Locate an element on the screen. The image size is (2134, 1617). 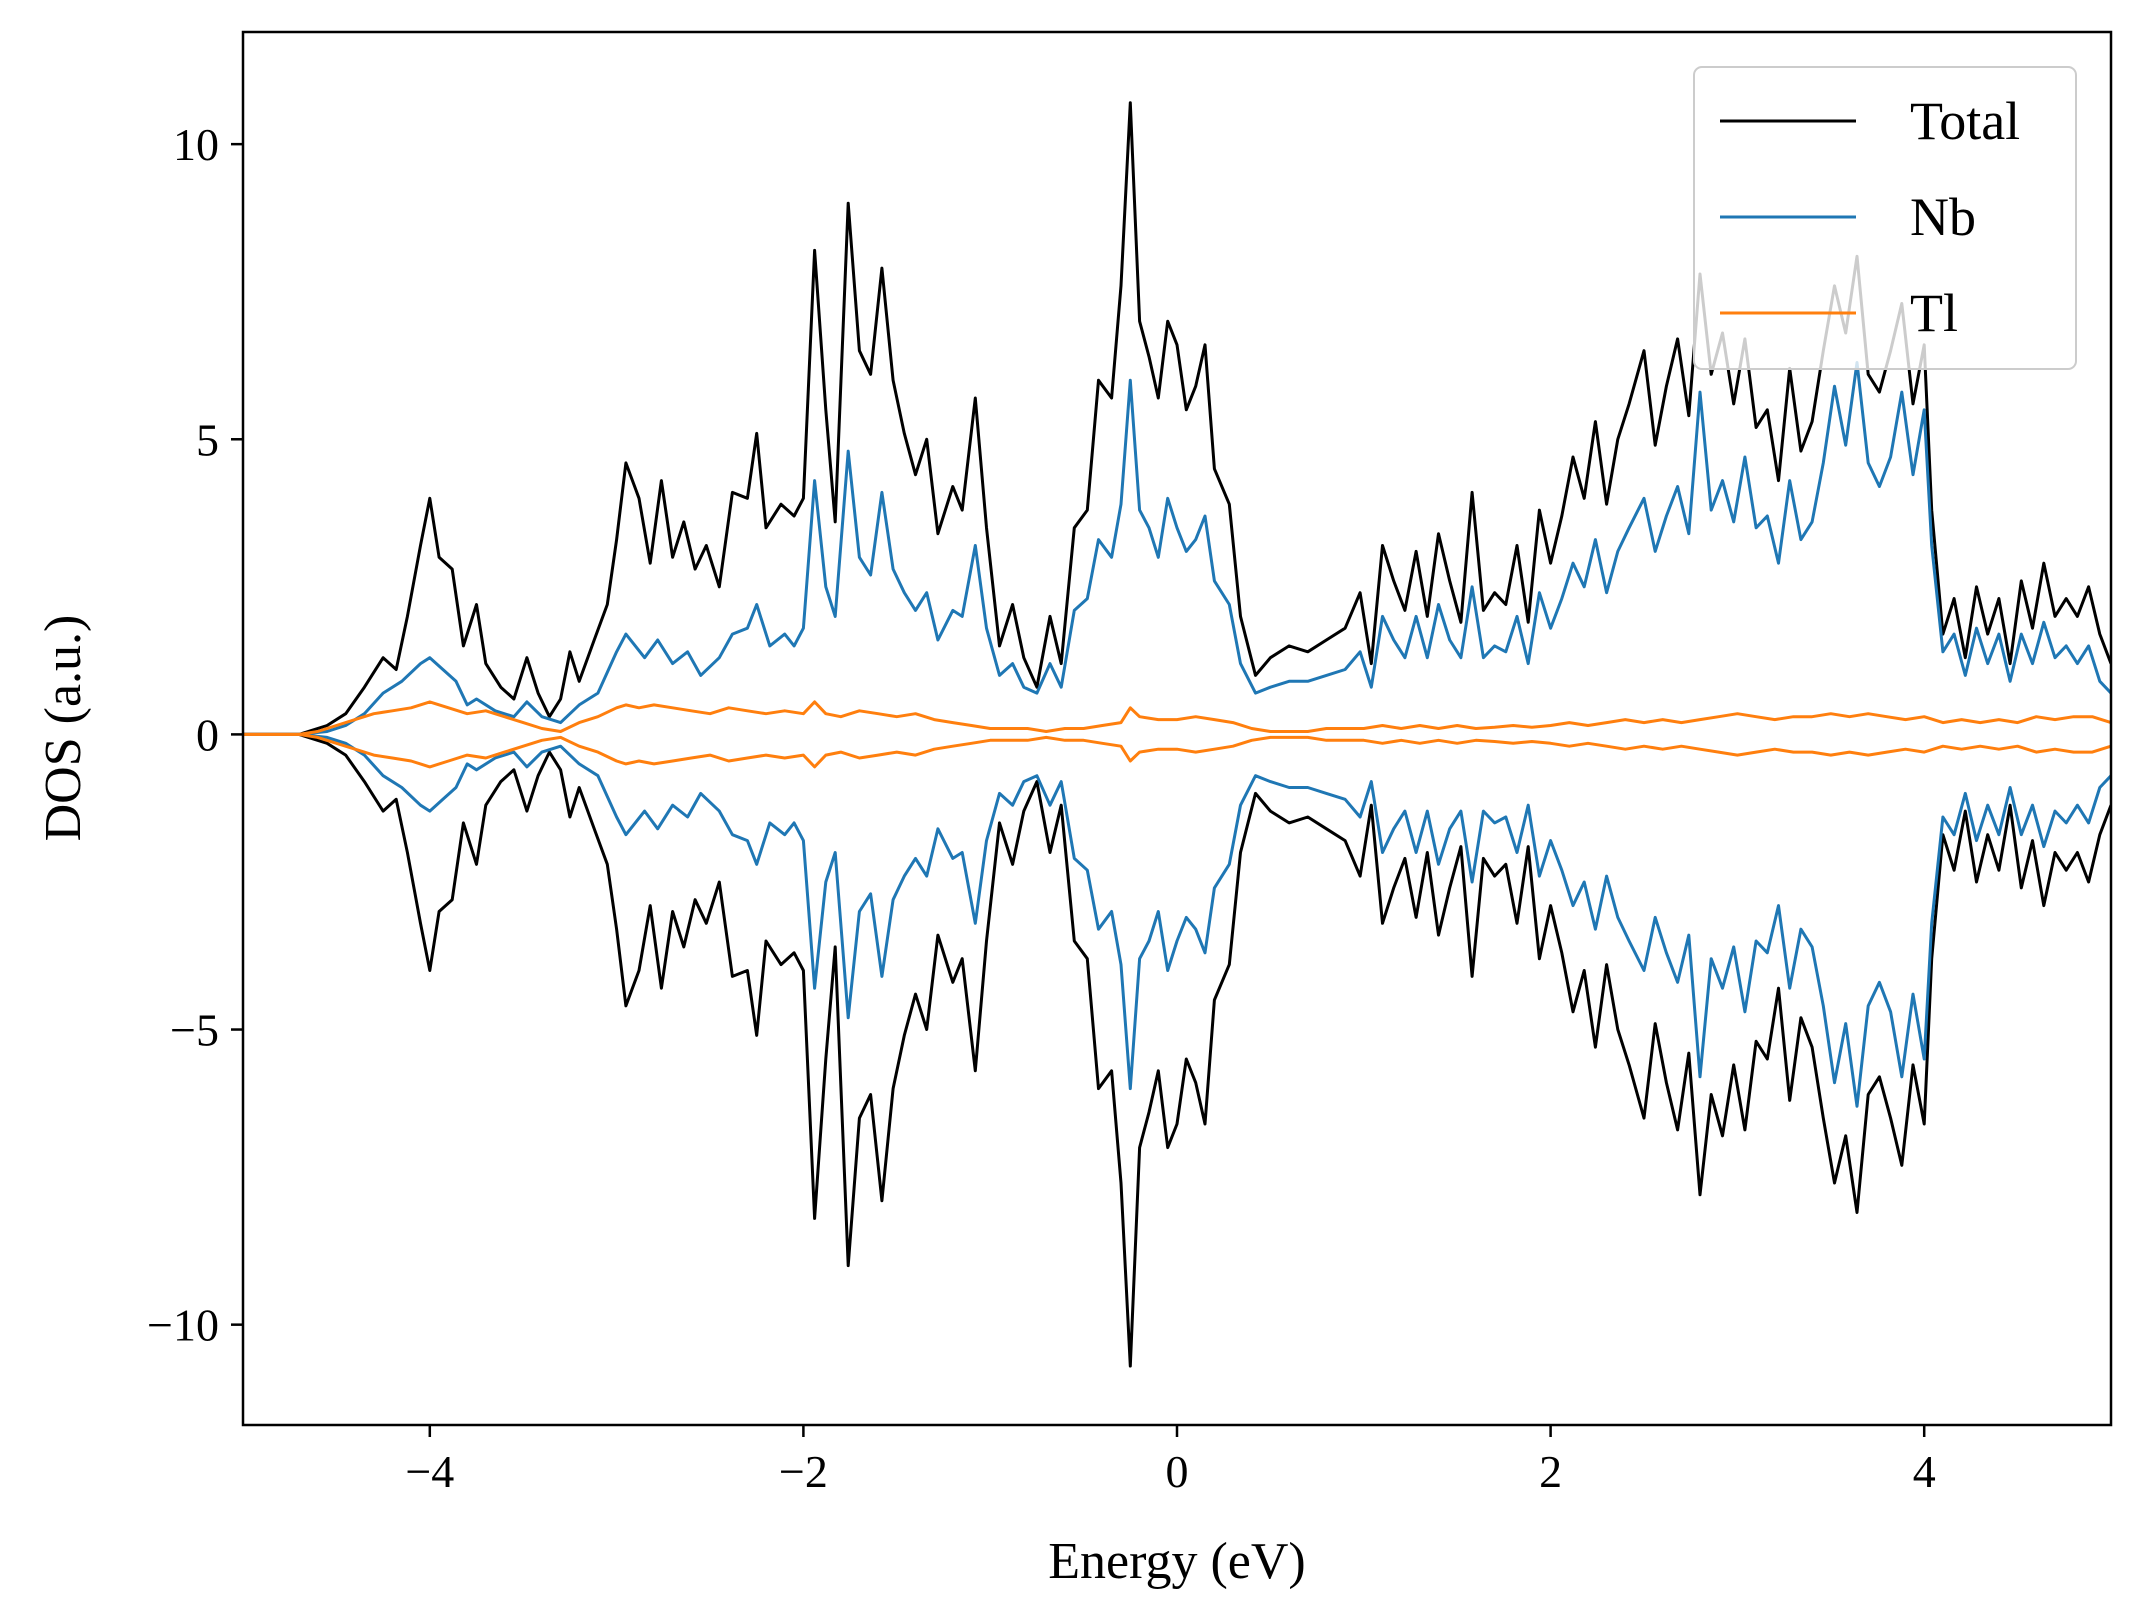
legend-box is located at coordinates (1885, 218).